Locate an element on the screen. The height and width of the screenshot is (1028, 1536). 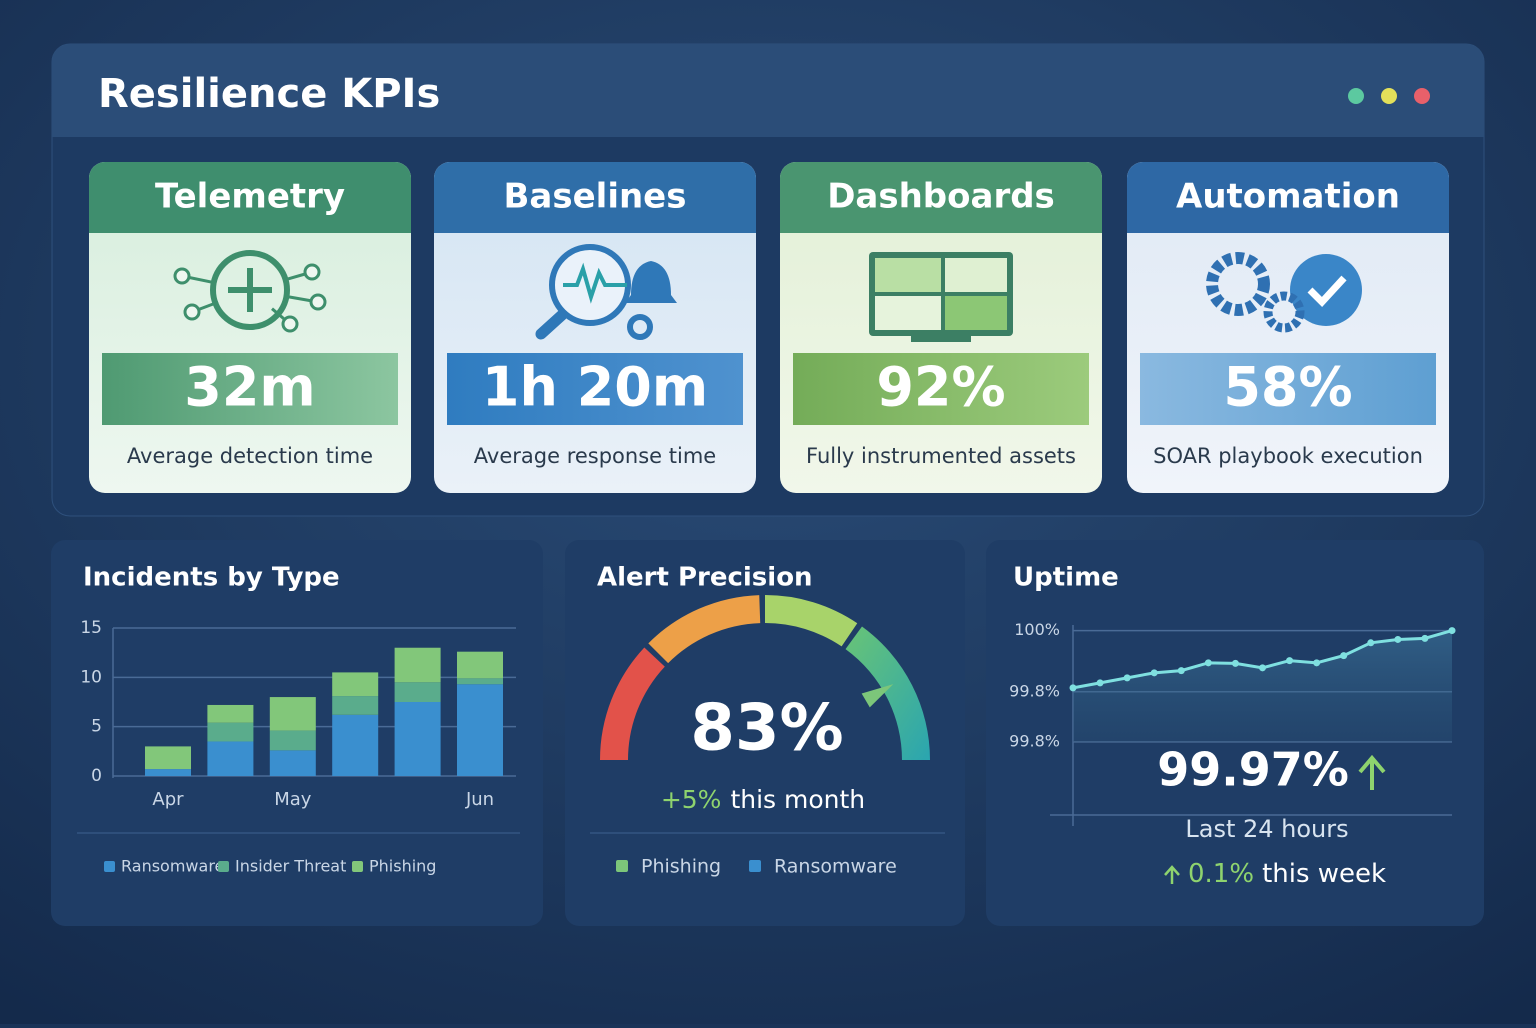
kpi-value: 32m is located at coordinates (249, 387).